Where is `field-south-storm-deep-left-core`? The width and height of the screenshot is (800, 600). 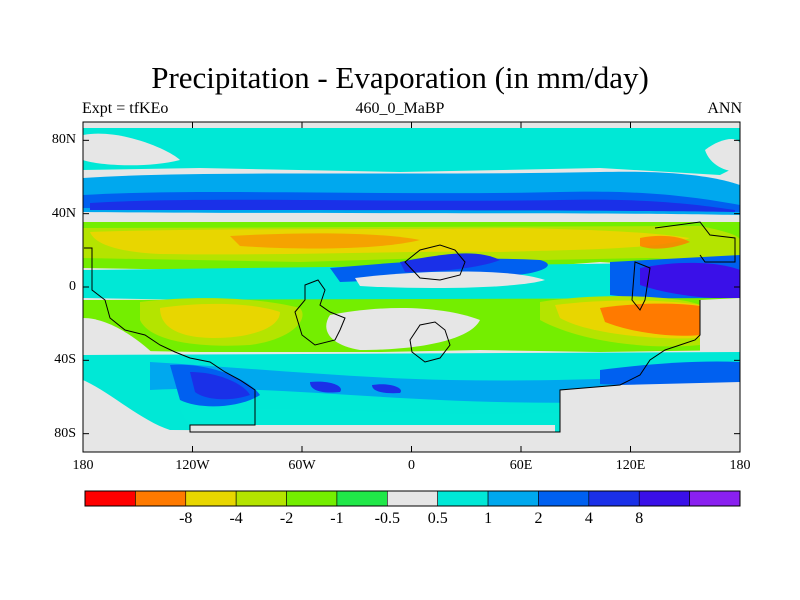 field-south-storm-deep-left-core is located at coordinates (220, 386).